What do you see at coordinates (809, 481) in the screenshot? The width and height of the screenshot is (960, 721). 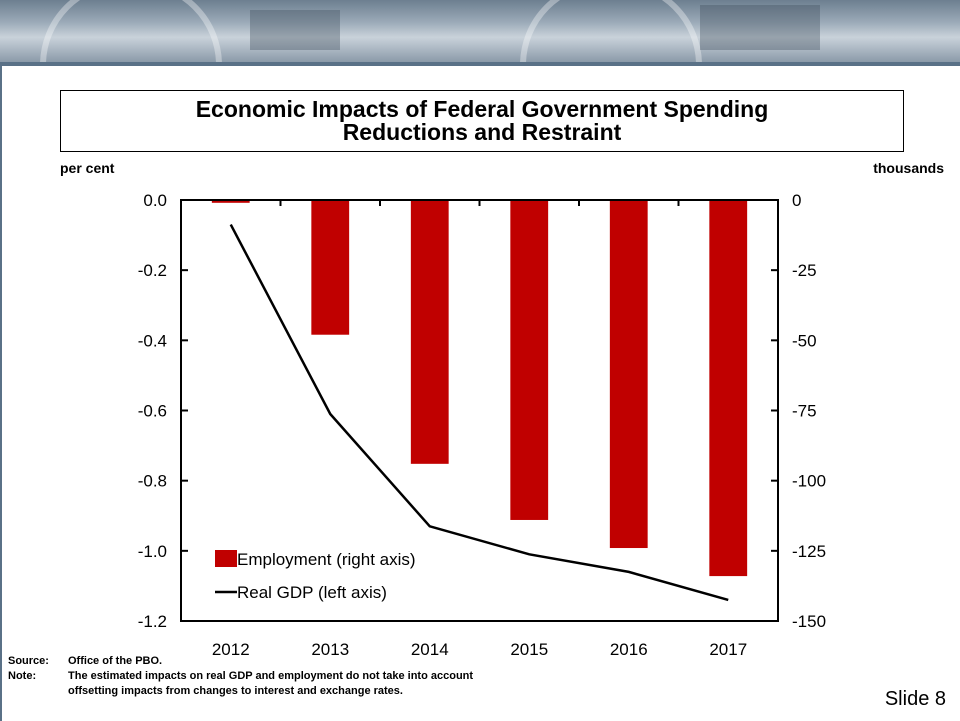 I see `right-axis-tick-label: -100` at bounding box center [809, 481].